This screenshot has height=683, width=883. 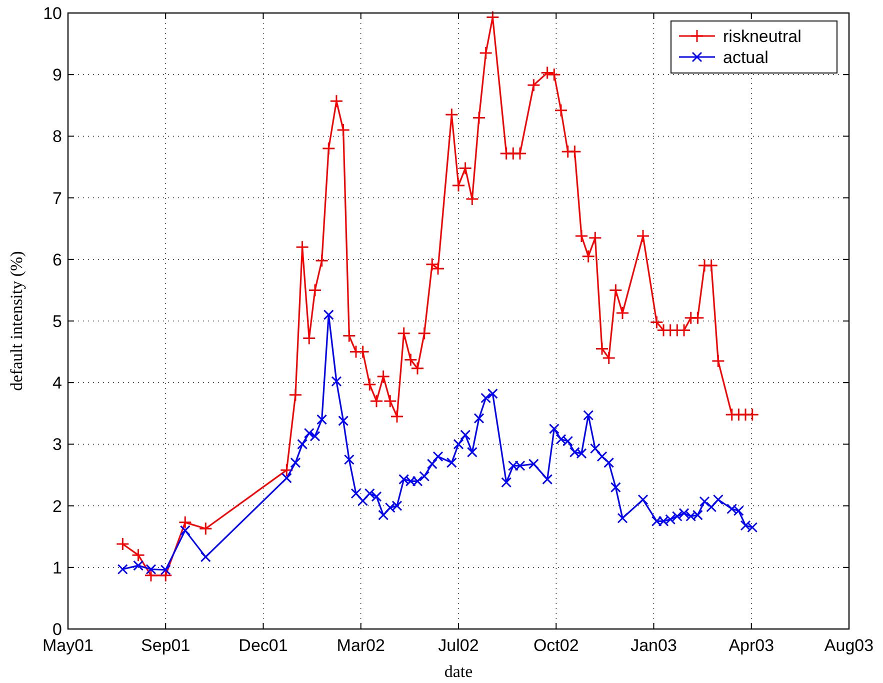 I want to click on y-tick-label: 3, so click(x=57, y=444).